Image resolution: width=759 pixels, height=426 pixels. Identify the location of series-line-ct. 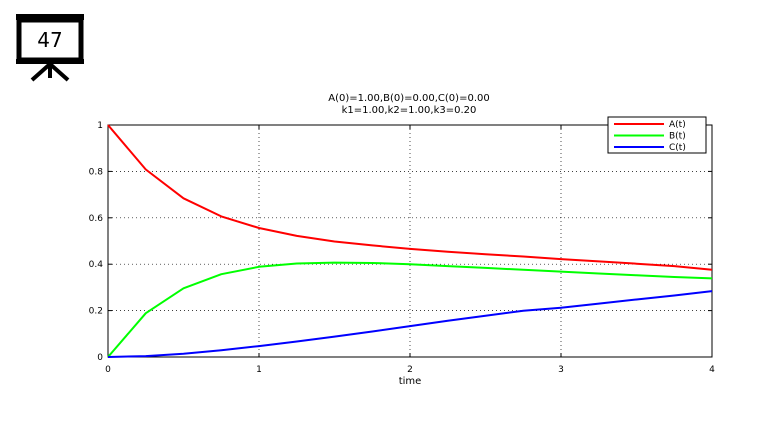
(410, 324).